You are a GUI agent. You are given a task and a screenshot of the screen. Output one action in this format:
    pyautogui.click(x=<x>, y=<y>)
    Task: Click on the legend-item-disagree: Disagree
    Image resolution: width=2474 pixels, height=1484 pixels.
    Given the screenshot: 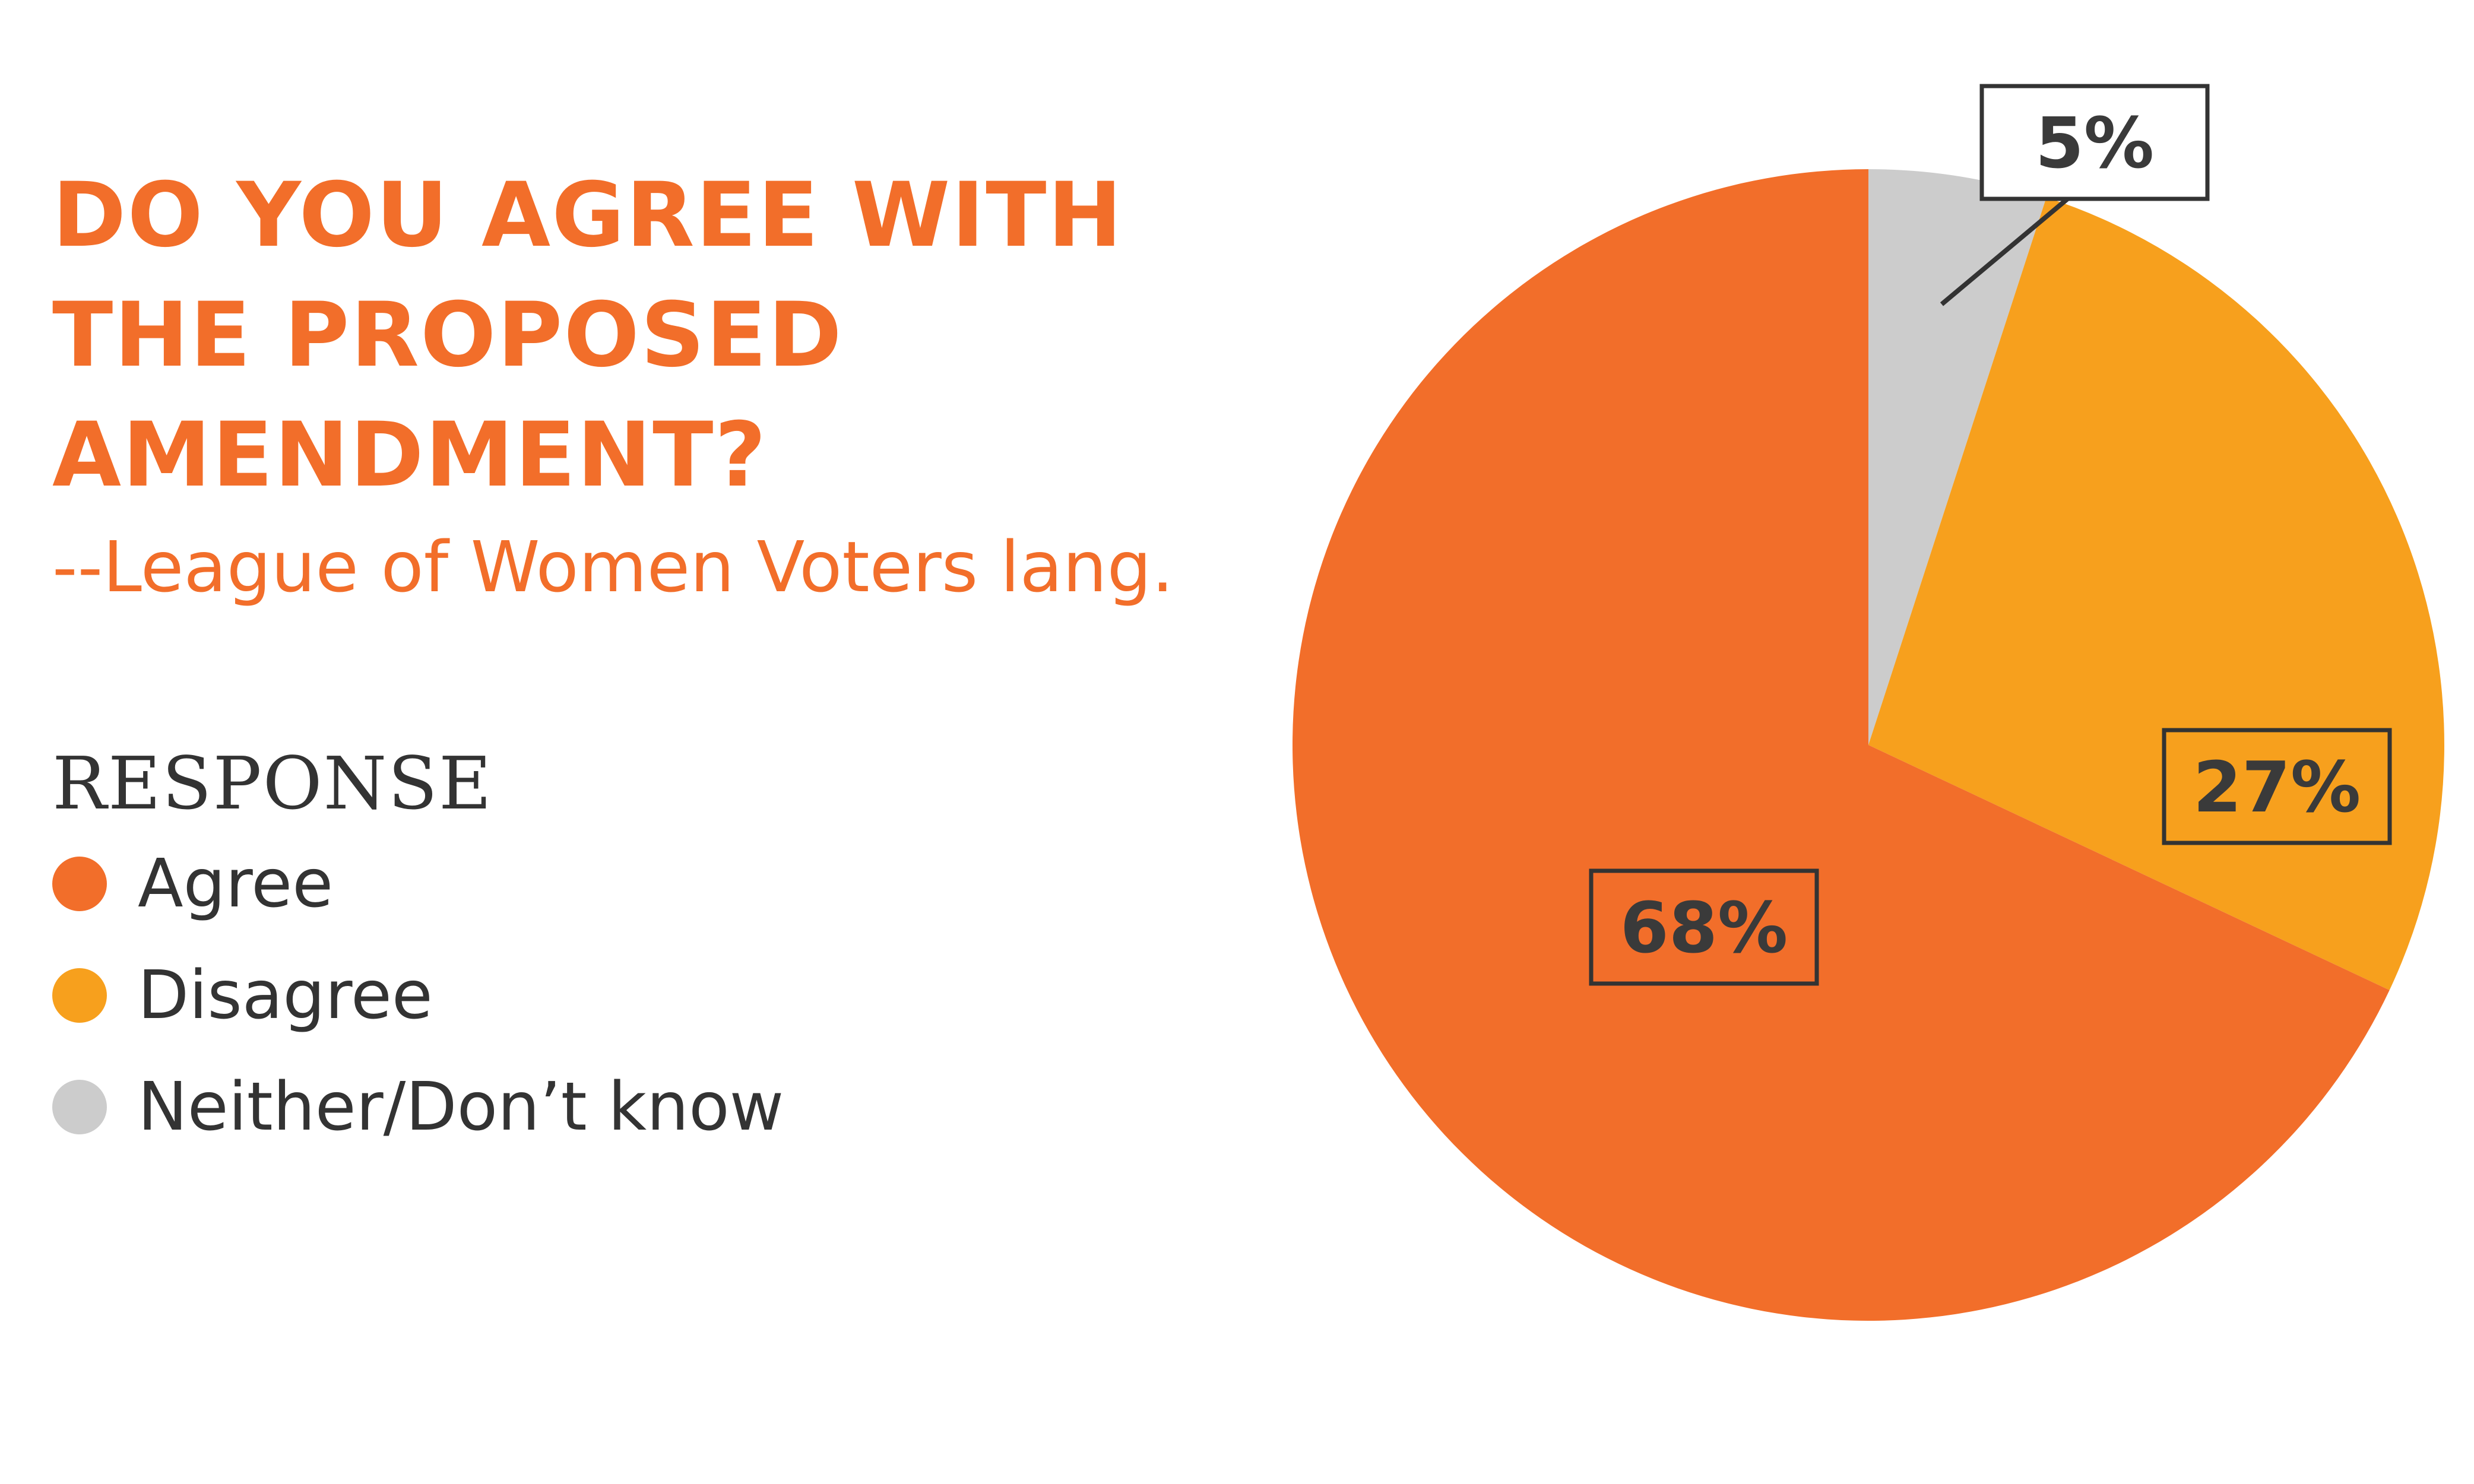 What is the action you would take?
    pyautogui.click(x=418, y=995)
    